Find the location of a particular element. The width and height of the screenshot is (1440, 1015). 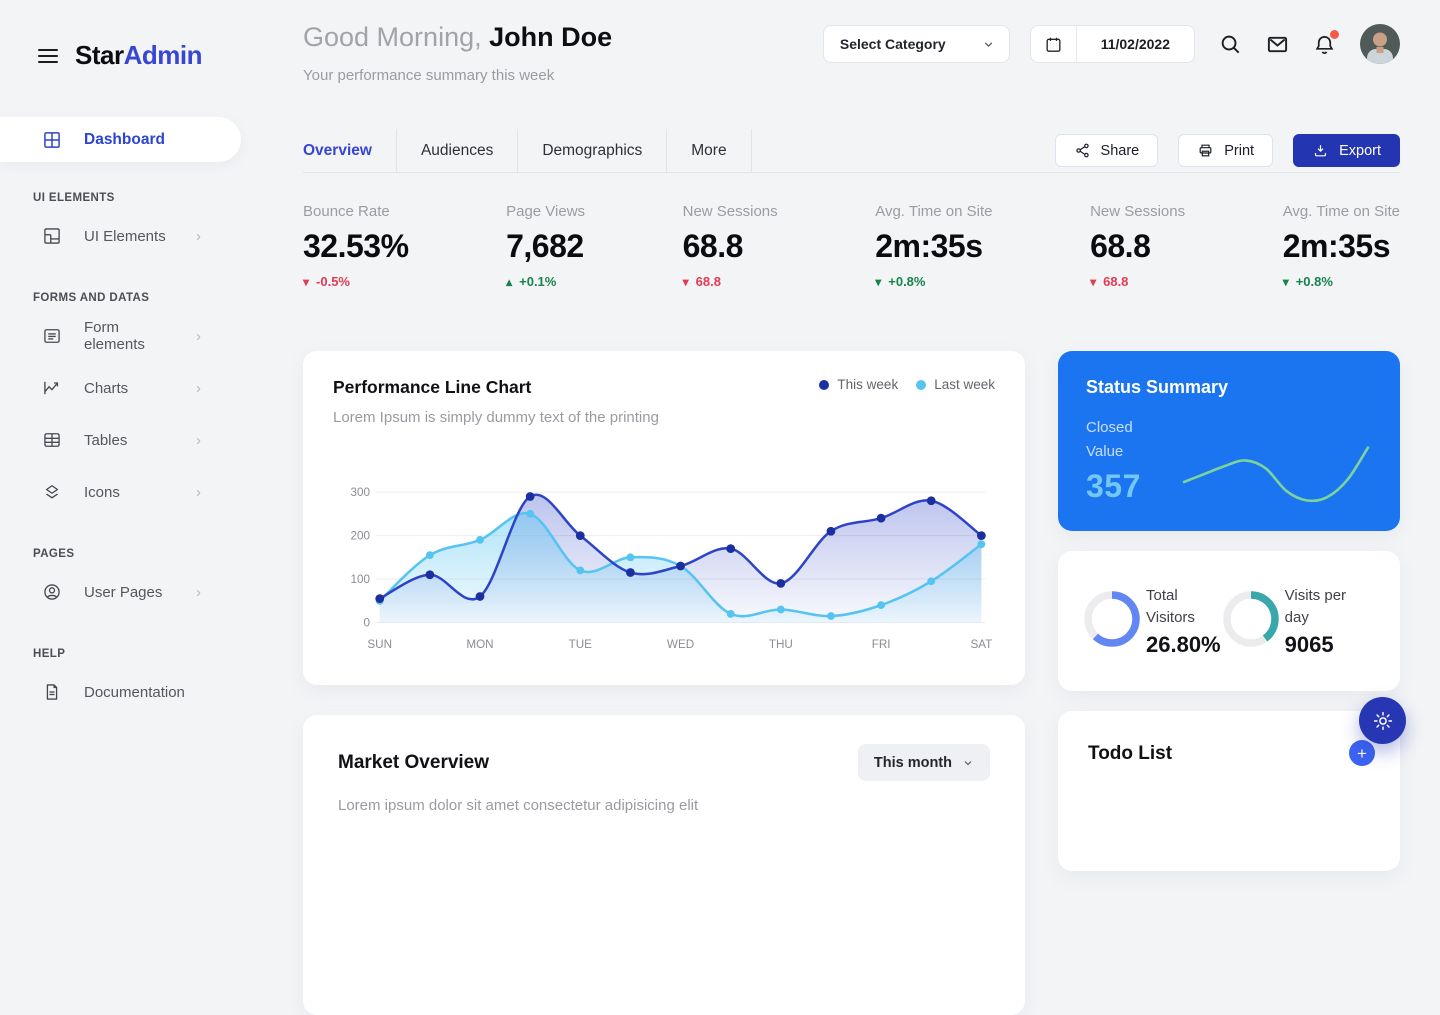

sidebar-section-ui-elements: UI ELEMENTS is located at coordinates (74, 198).